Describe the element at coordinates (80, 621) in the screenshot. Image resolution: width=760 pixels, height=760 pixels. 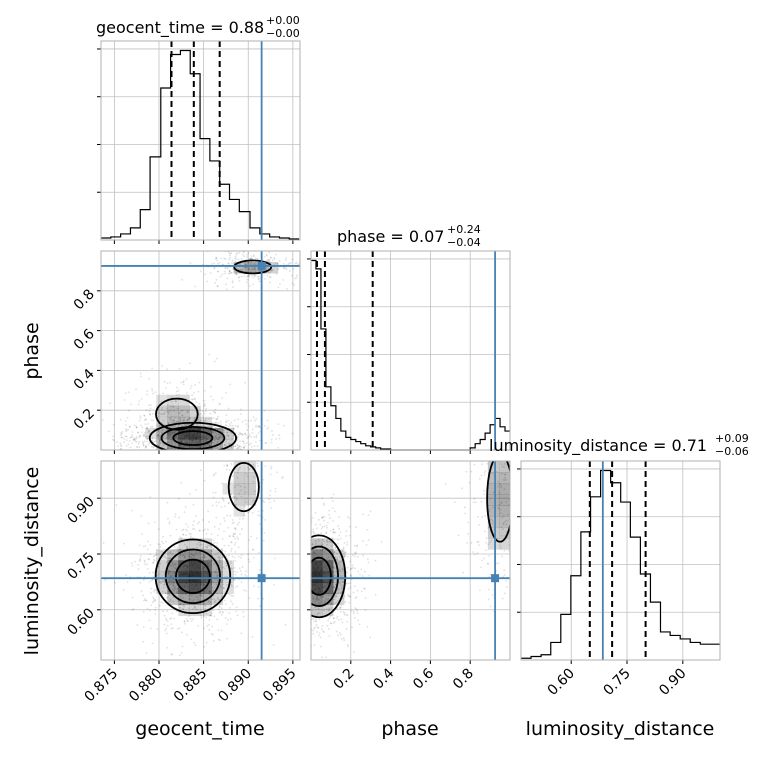
I see `y-tick-label: 0.60` at that location.